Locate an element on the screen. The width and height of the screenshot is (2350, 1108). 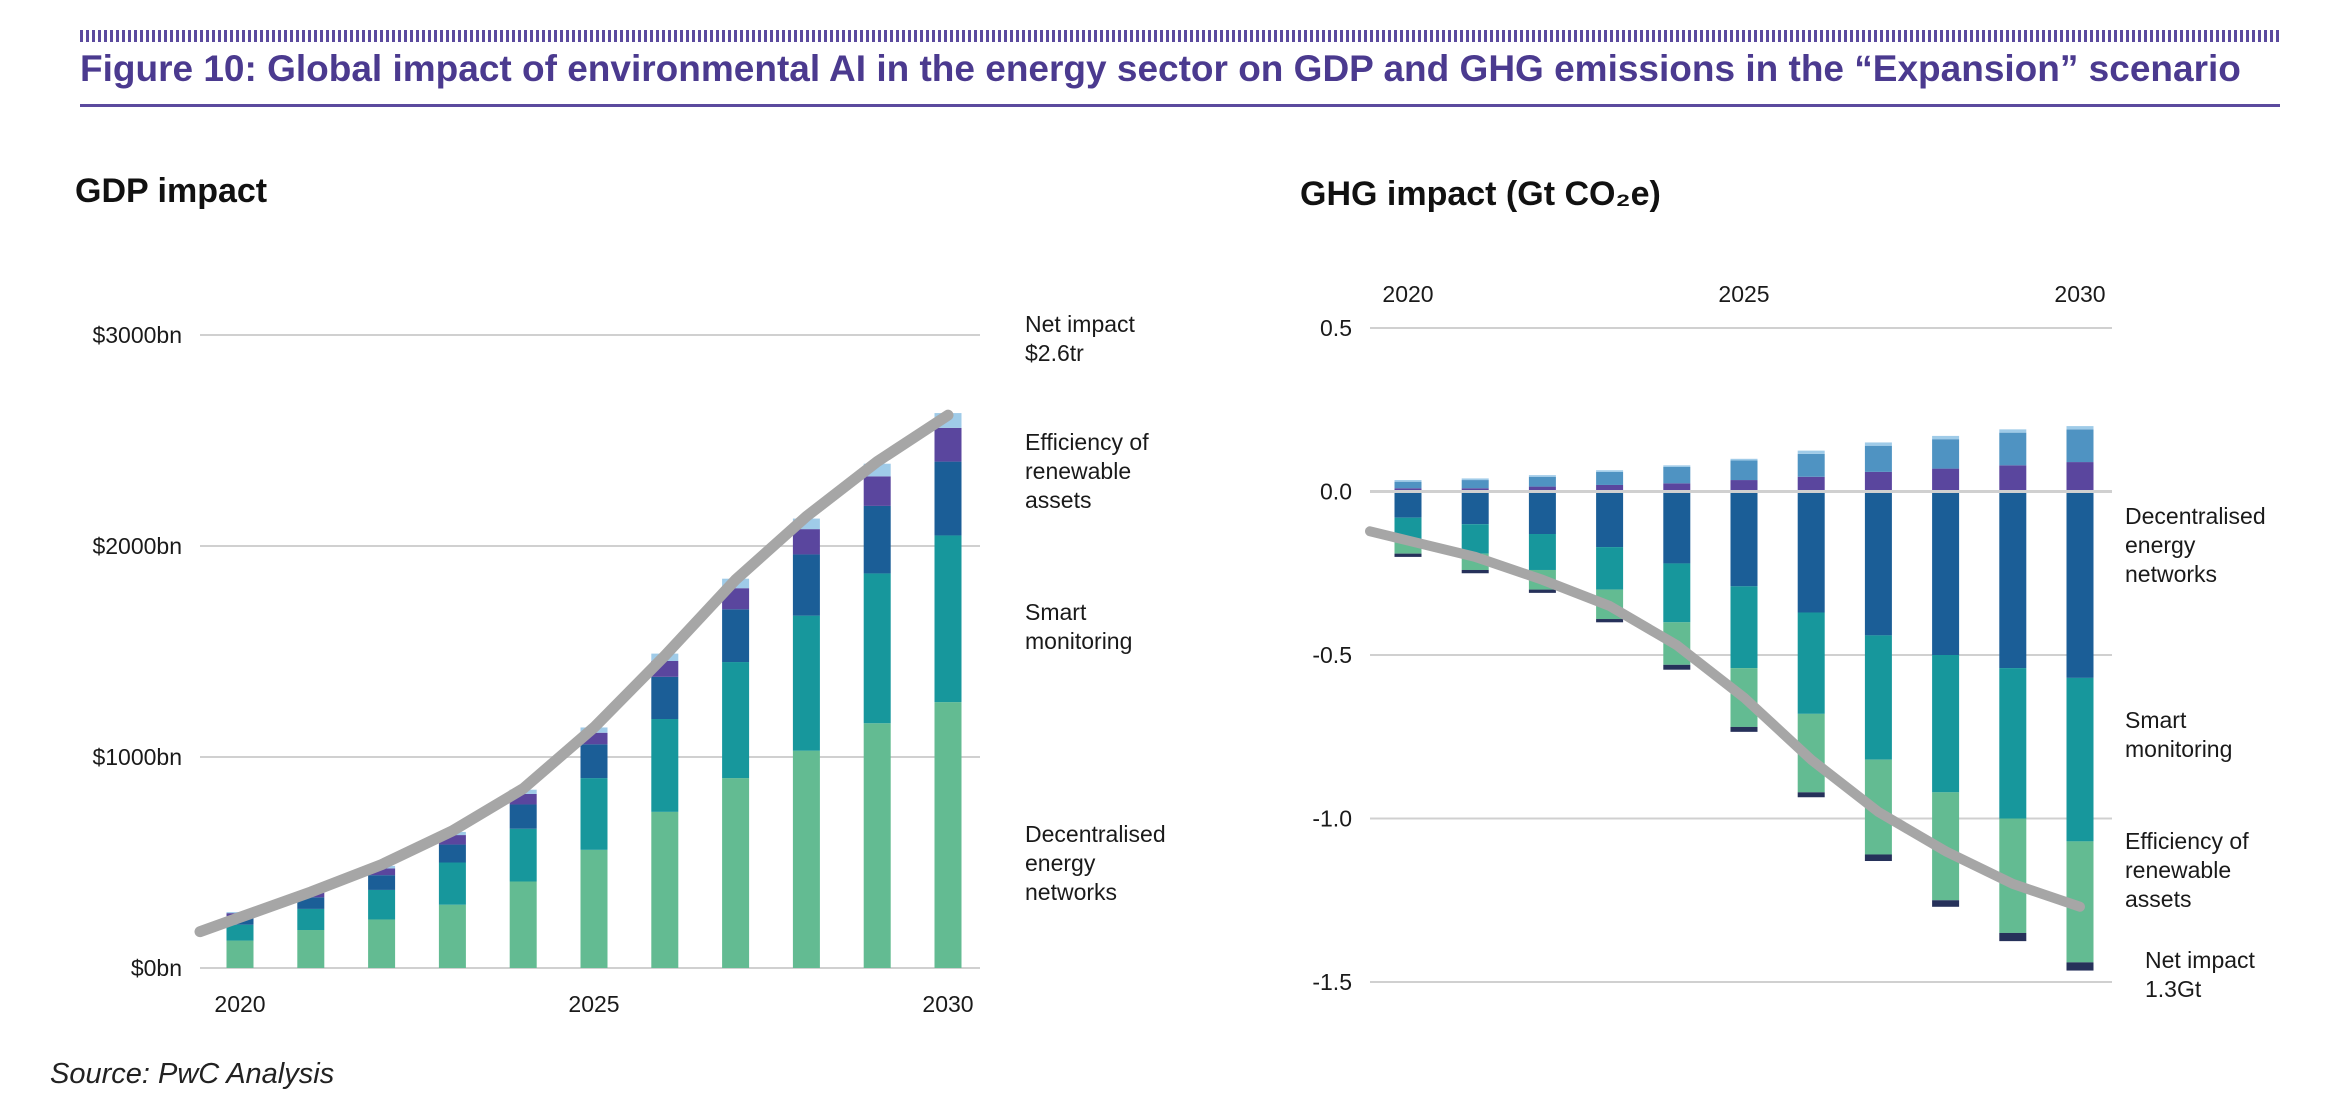
gdp-annotation-decentralised-line-3: networks is located at coordinates (1071, 892).